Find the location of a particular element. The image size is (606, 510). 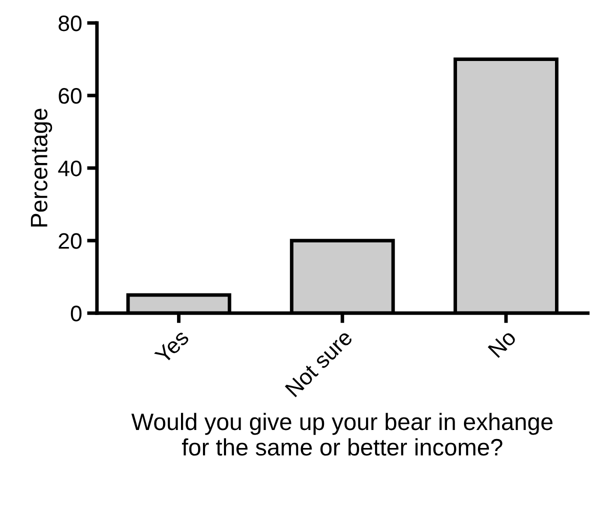

x-tick-label: Not sure is located at coordinates (319, 363).